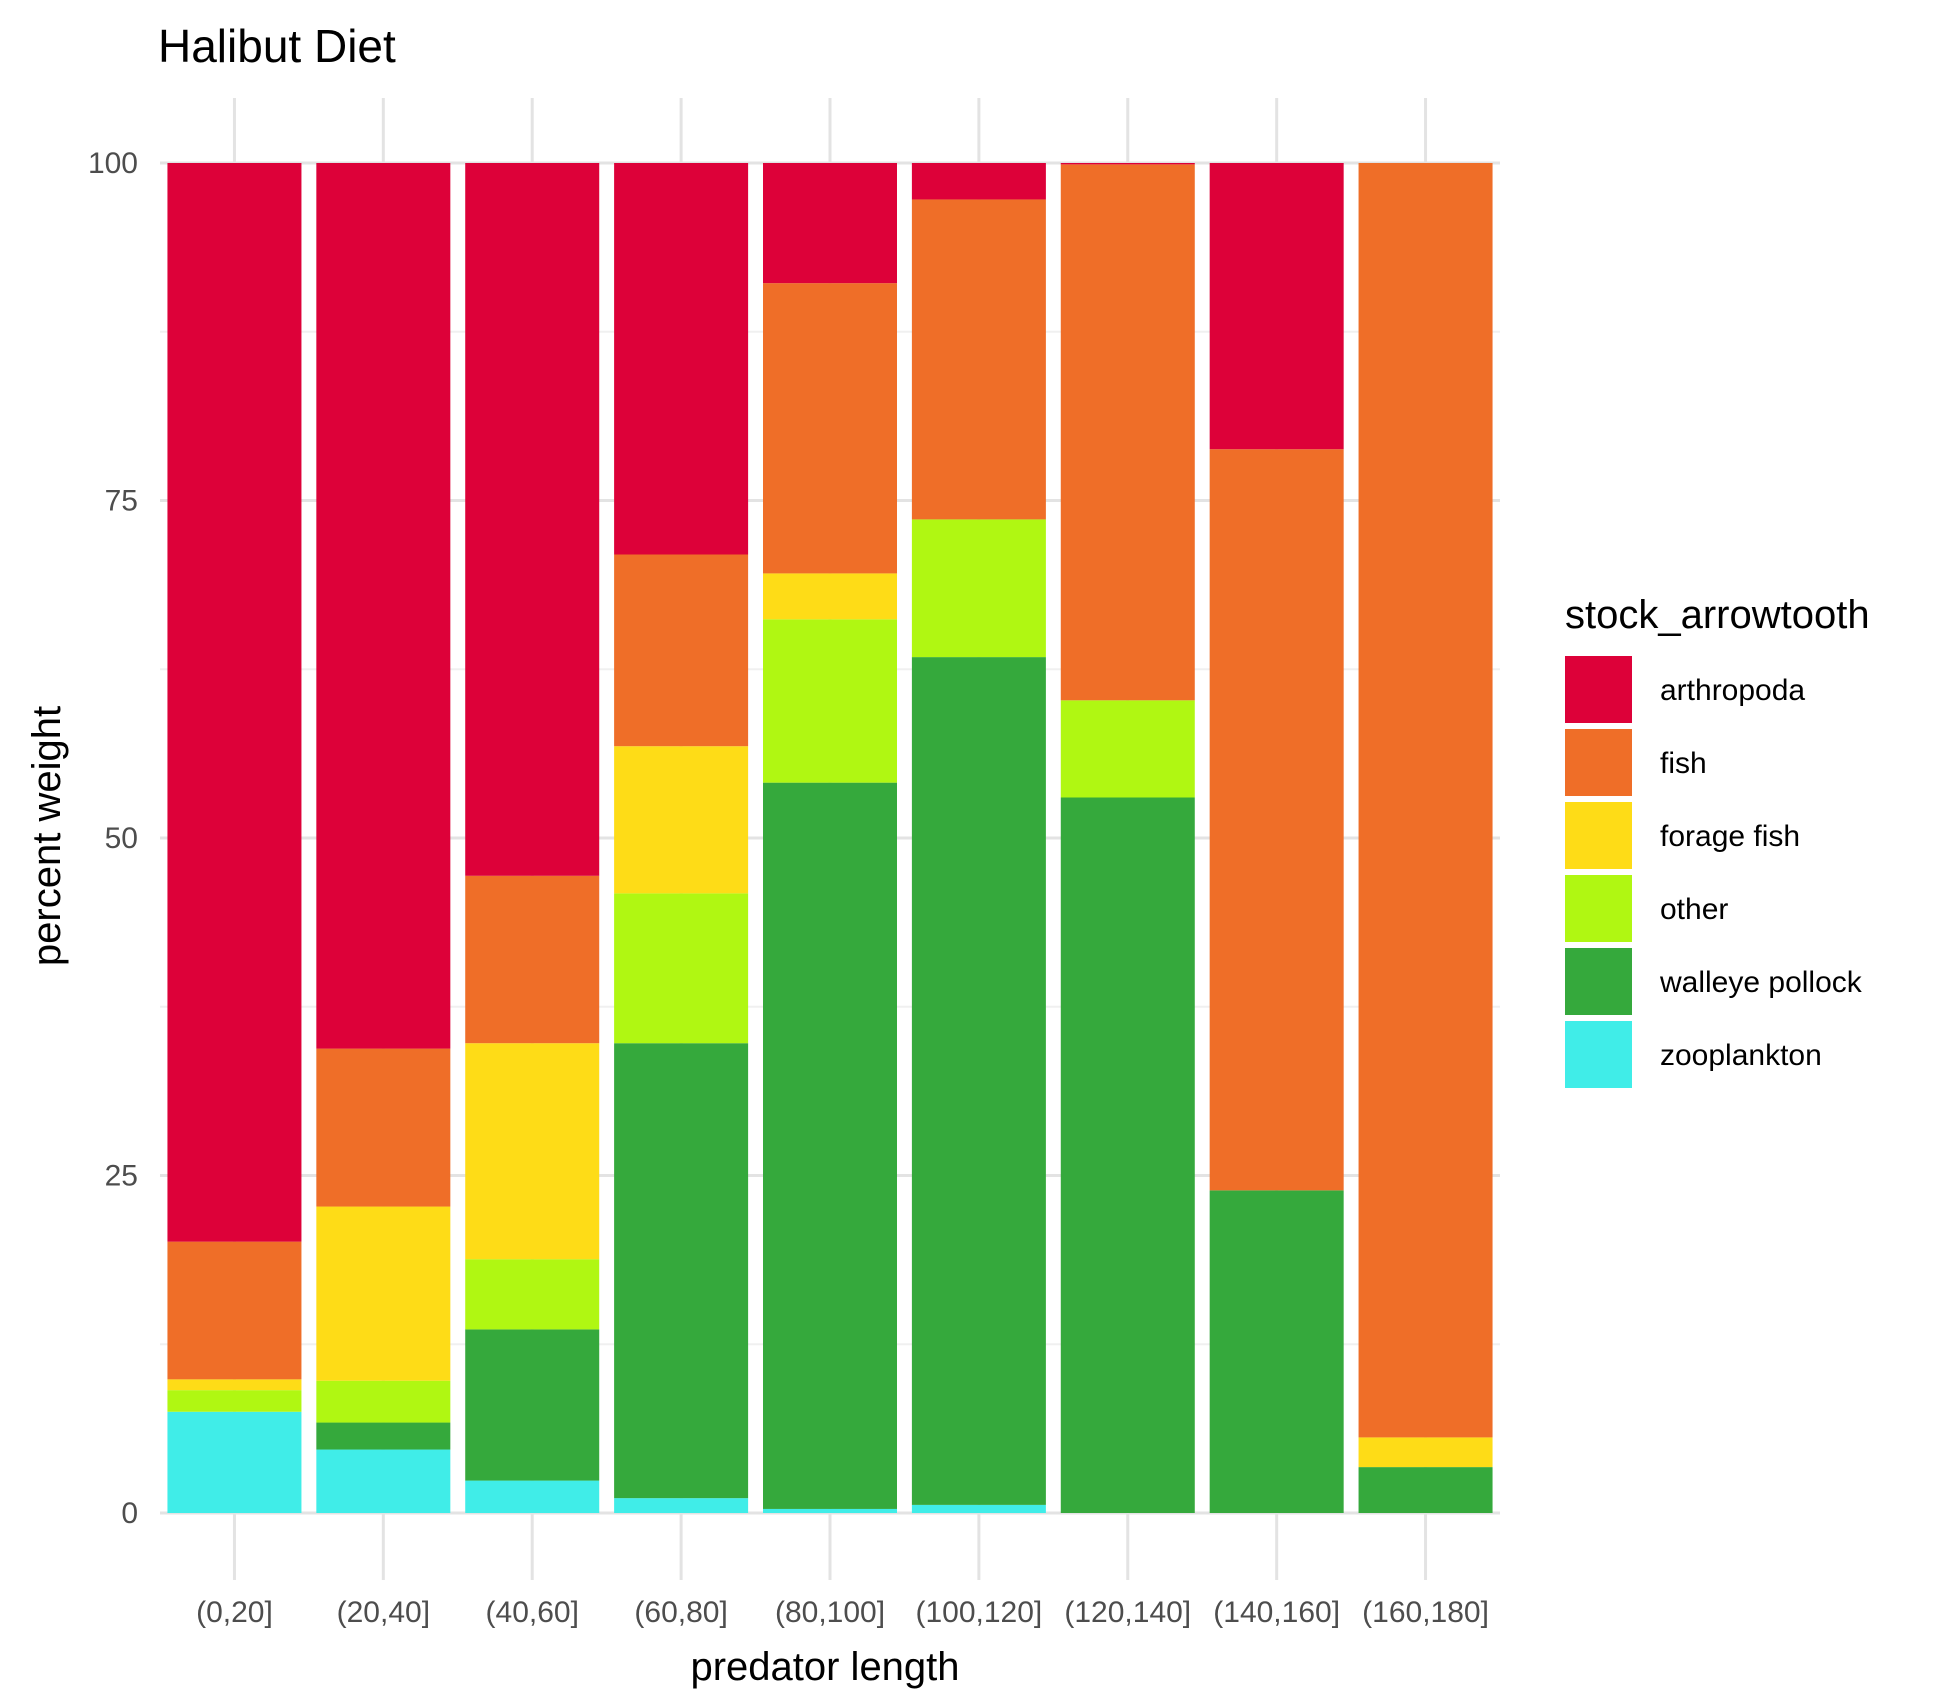 This screenshot has height=1704, width=1950. Describe the element at coordinates (680, 1612) in the screenshot. I see `x-tick-label: (60,80]` at that location.